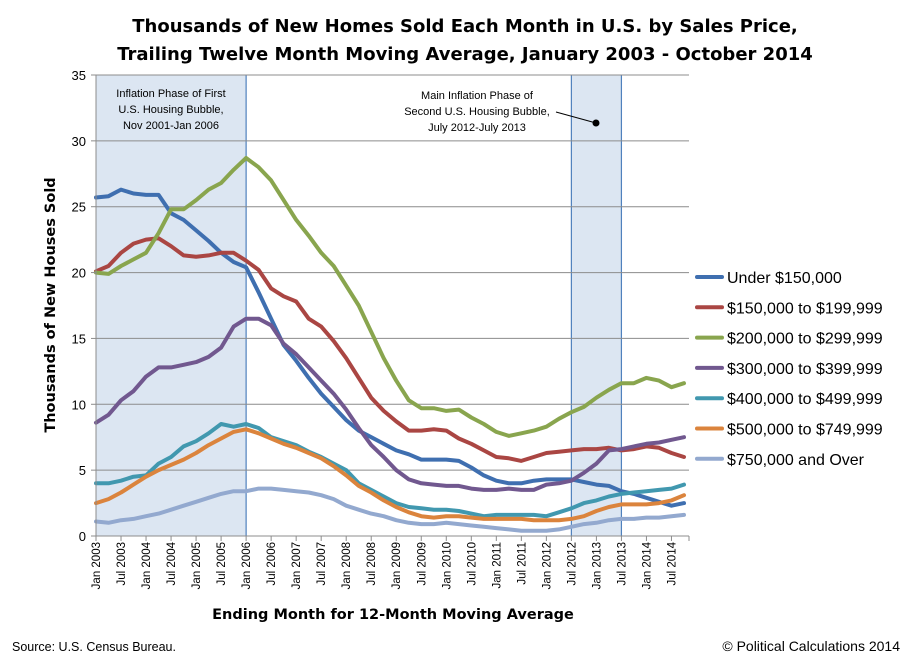 This screenshot has height=663, width=913. Describe the element at coordinates (622, 563) in the screenshot. I see `x-tick-label: Jul 2013` at that location.